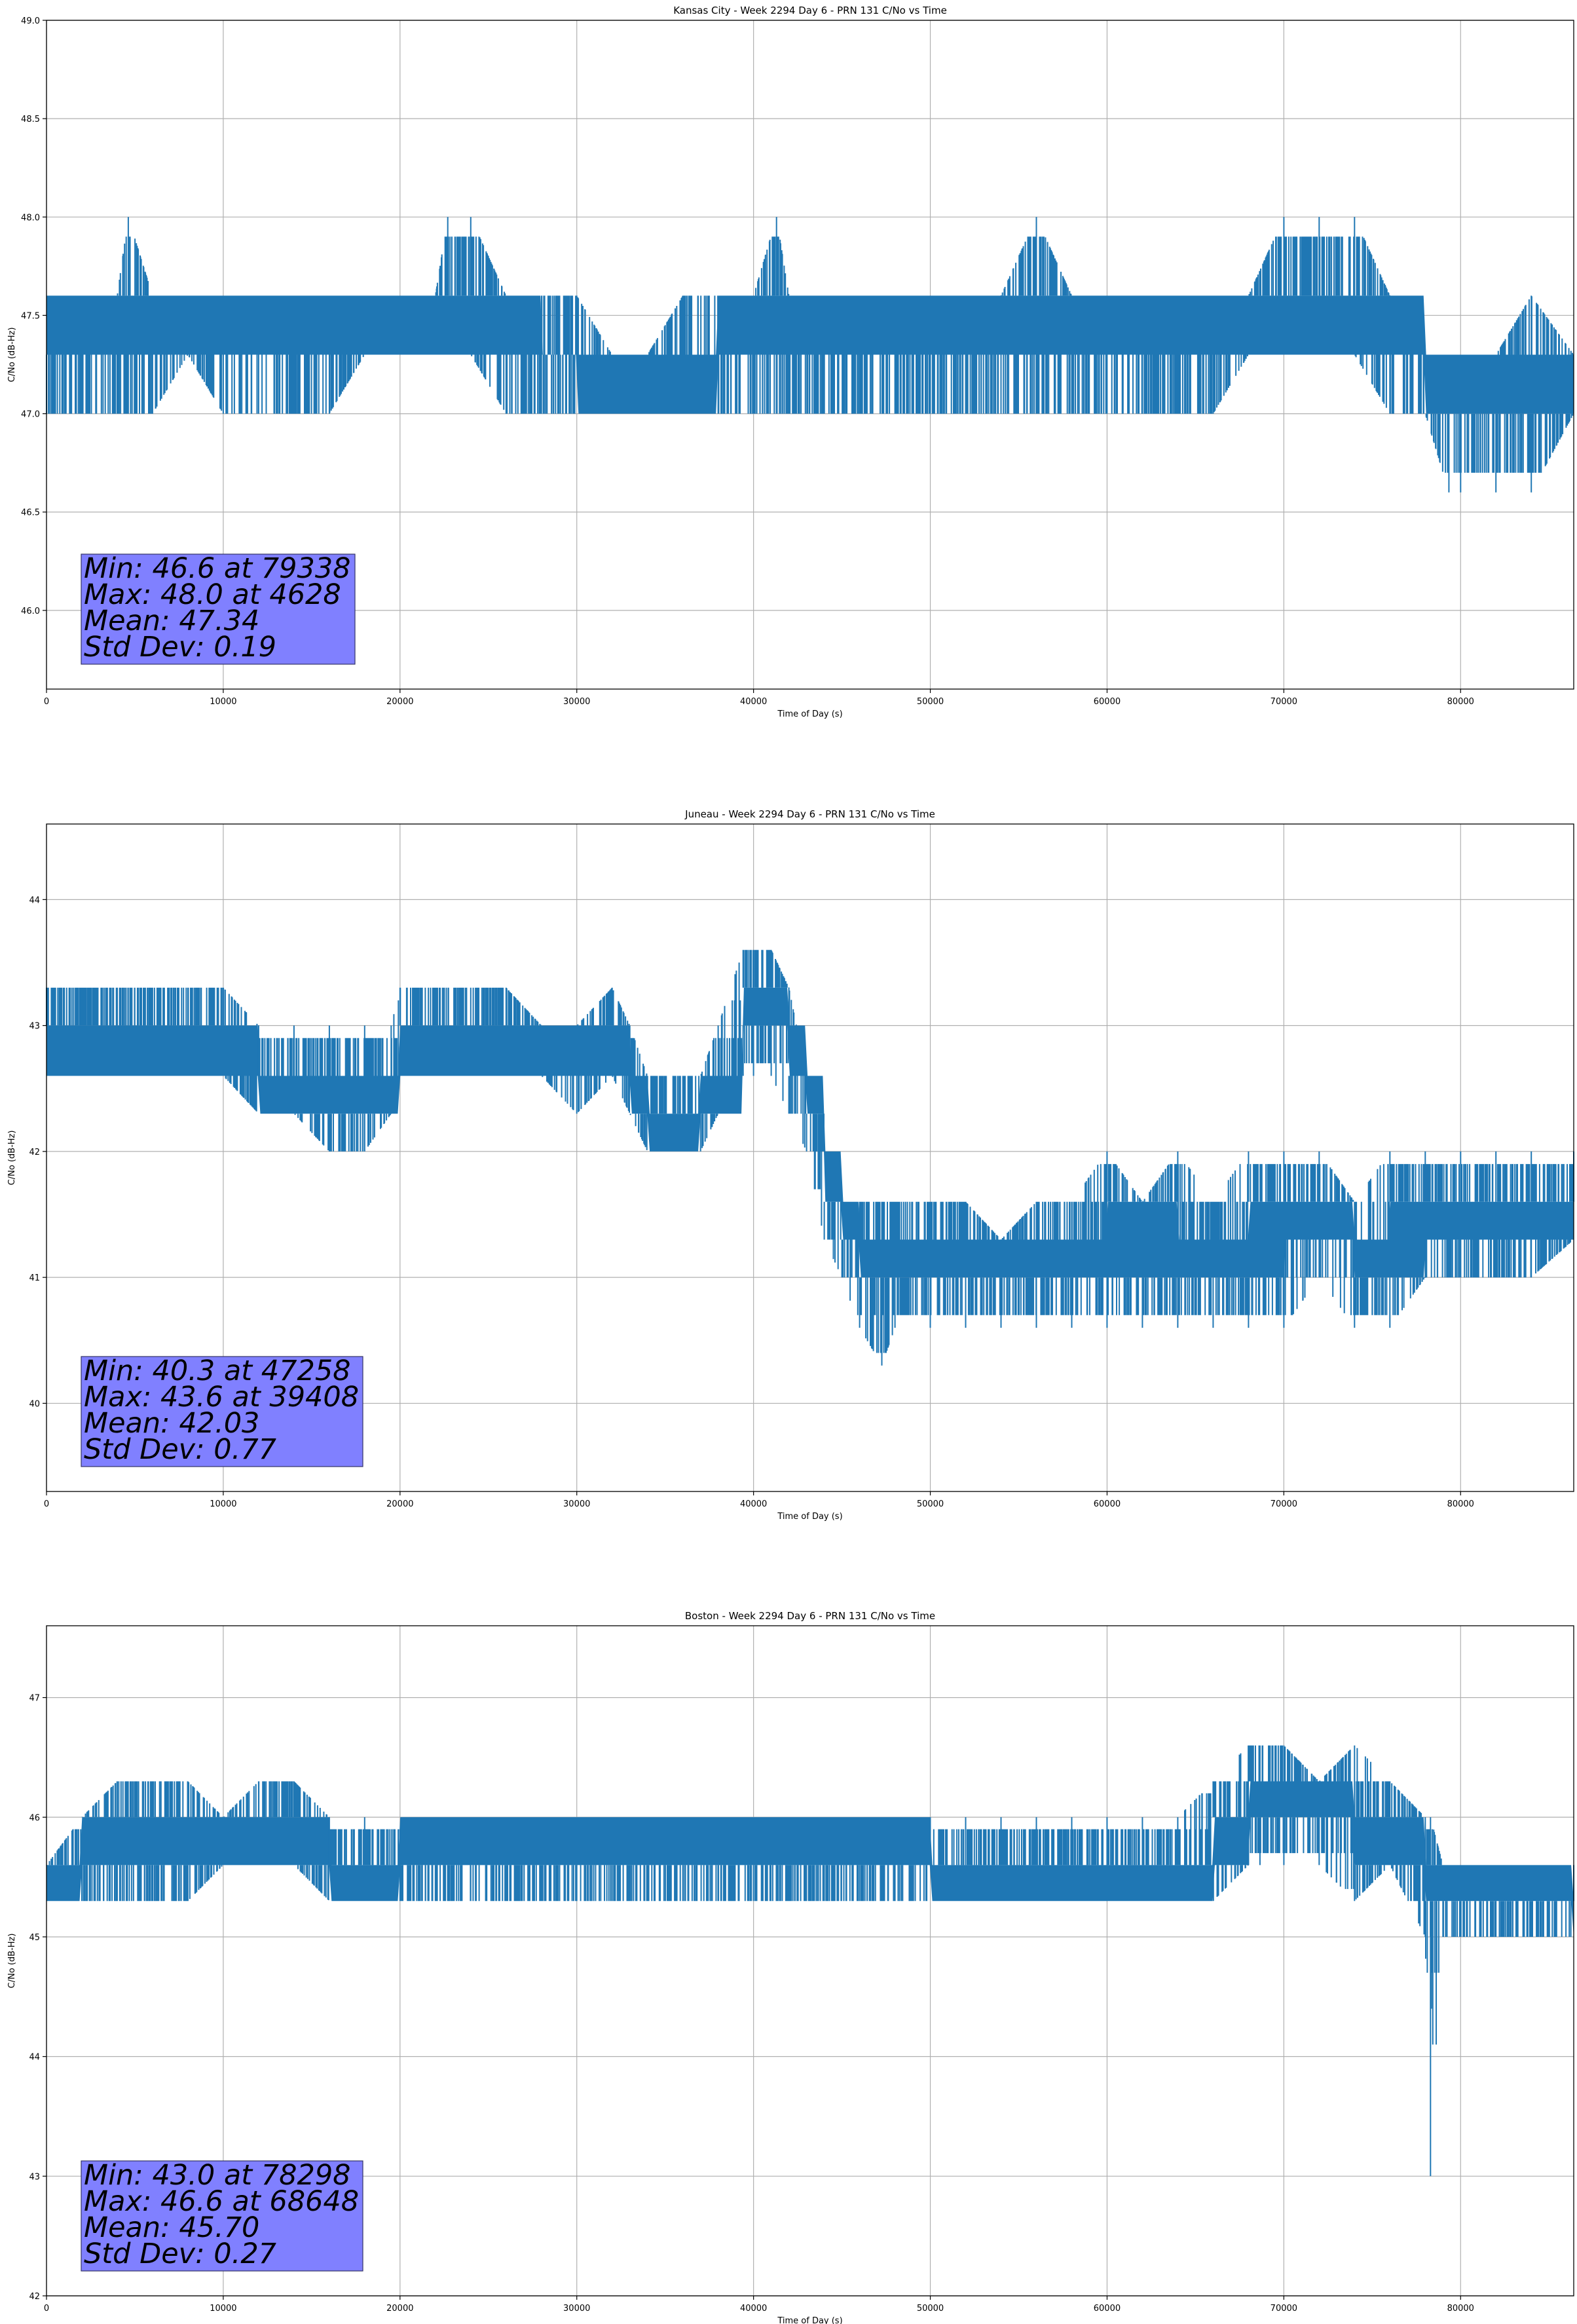  I want to click on y-tick-label: 46, so click(34, 1818).